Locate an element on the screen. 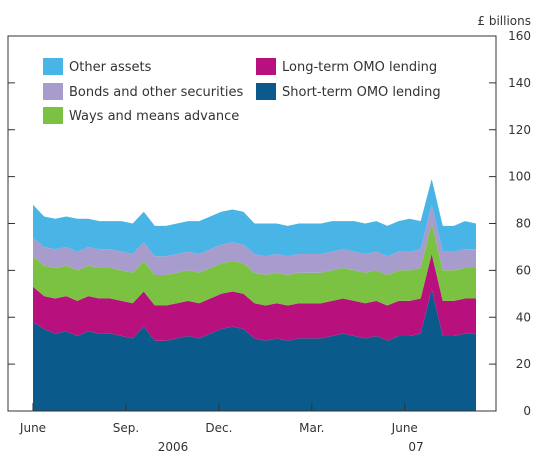 This screenshot has height=459, width=537. x-tick-label: Dec. is located at coordinates (218, 428).